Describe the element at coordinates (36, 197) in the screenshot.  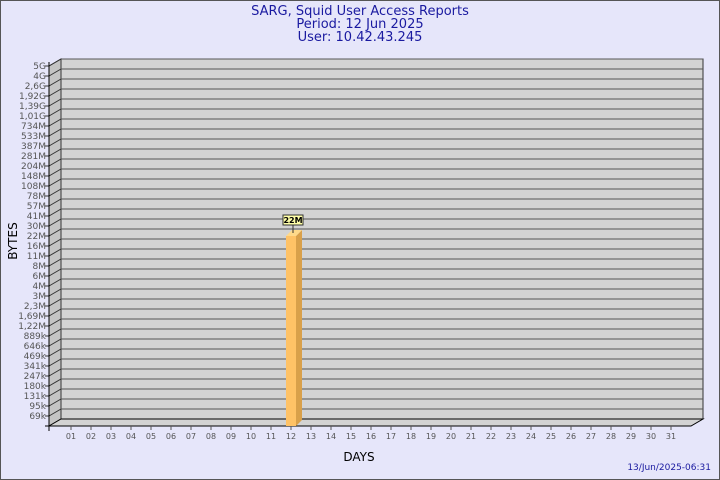
I see `y-tick-label: 78M` at that location.